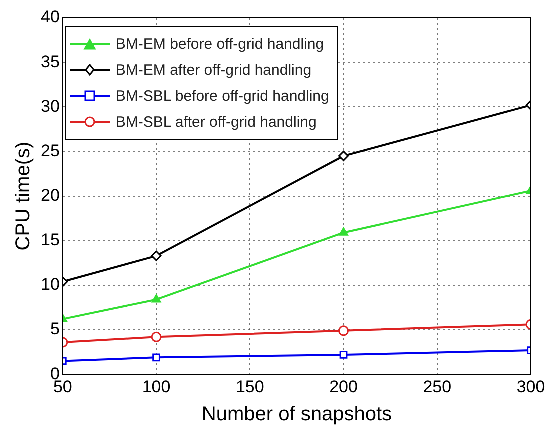  What do you see at coordinates (250, 386) in the screenshot?
I see `x-tick-label: 150` at bounding box center [250, 386].